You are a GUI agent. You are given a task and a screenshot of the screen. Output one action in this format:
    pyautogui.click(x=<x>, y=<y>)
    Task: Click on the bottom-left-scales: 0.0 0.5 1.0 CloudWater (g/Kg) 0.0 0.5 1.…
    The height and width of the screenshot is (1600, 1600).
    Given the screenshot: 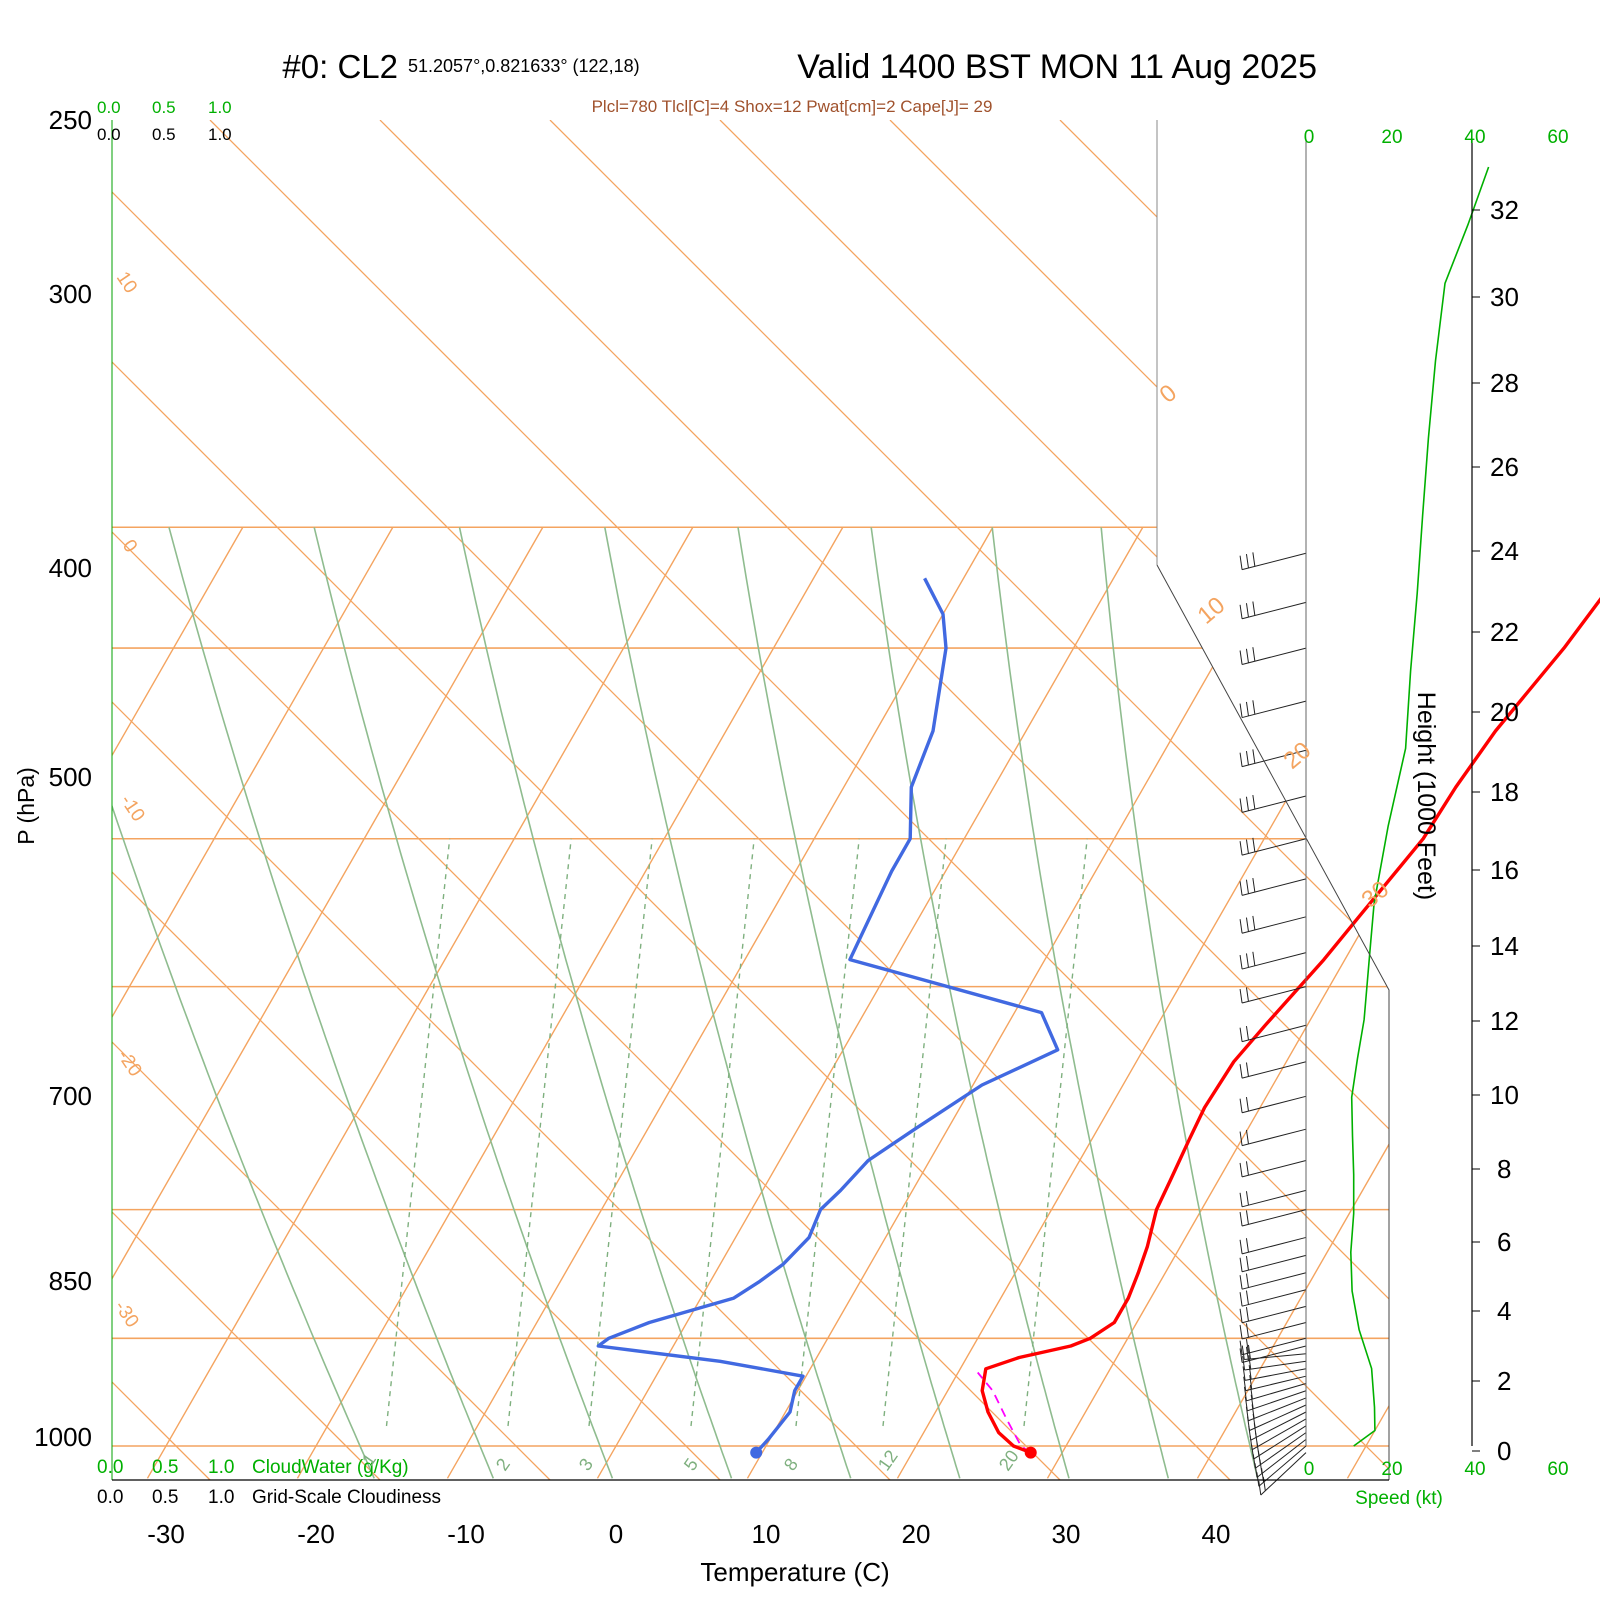 What is the action you would take?
    pyautogui.click(x=269, y=1482)
    